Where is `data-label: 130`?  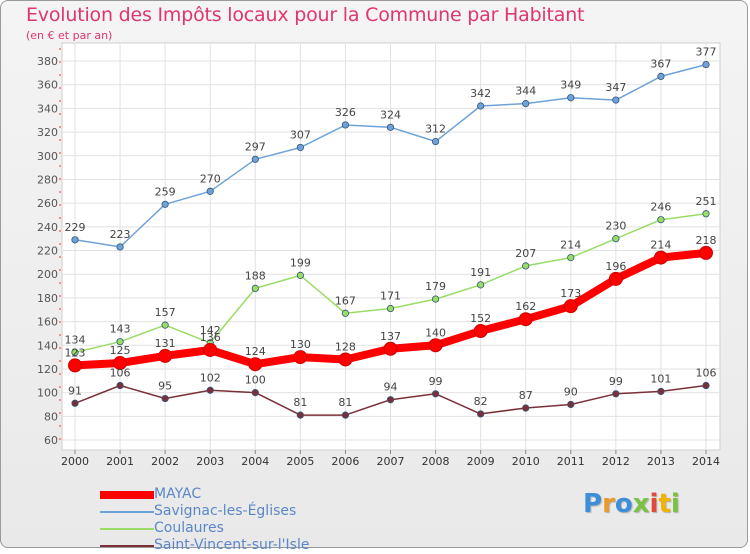 data-label: 130 is located at coordinates (300, 344).